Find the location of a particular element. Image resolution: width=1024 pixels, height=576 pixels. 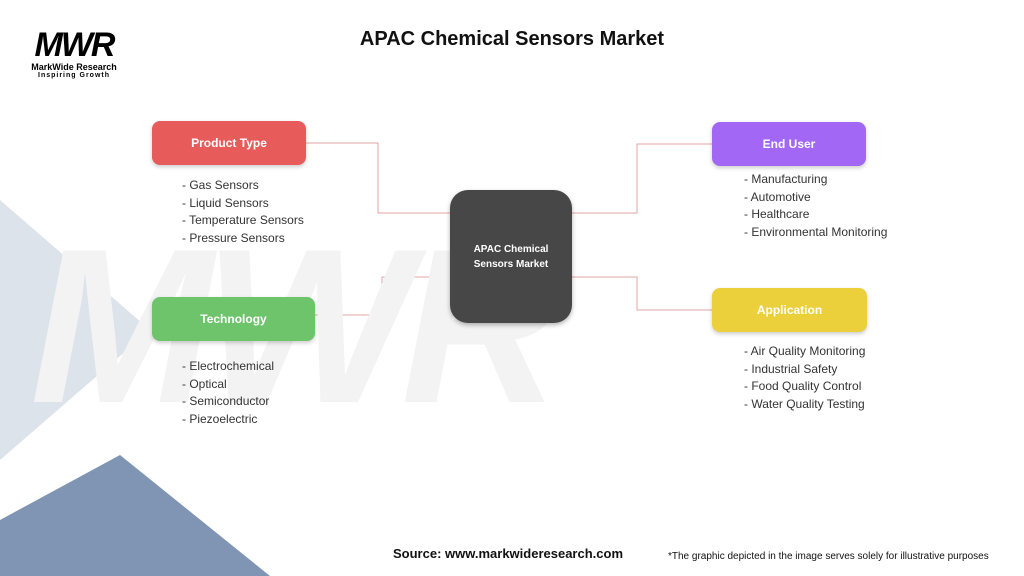

list-item: - Automotive is located at coordinates (777, 196).